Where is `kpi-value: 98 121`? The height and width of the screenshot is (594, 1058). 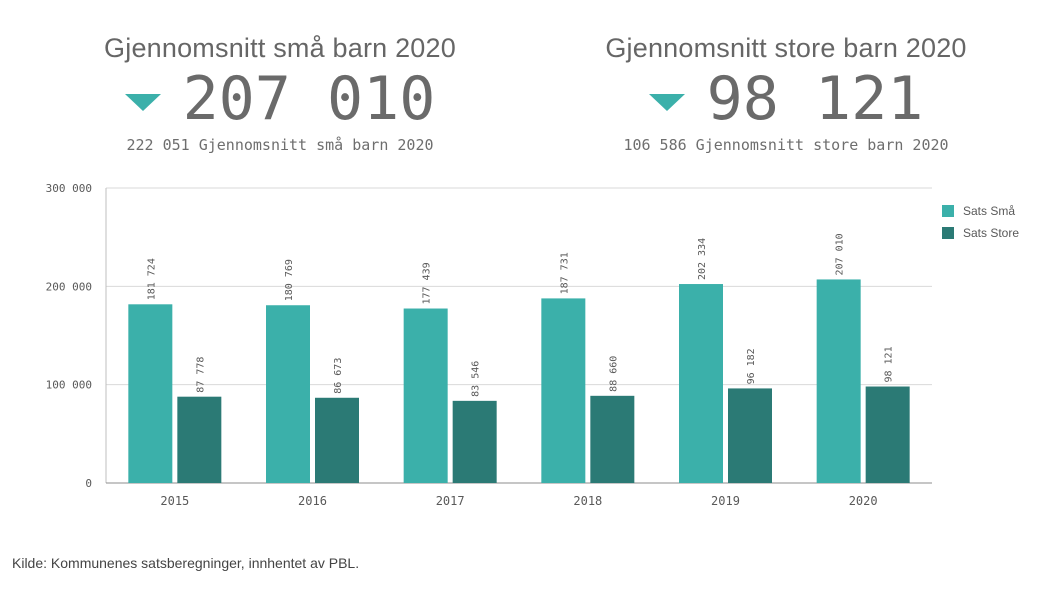
kpi-value: 98 121 is located at coordinates (815, 99).